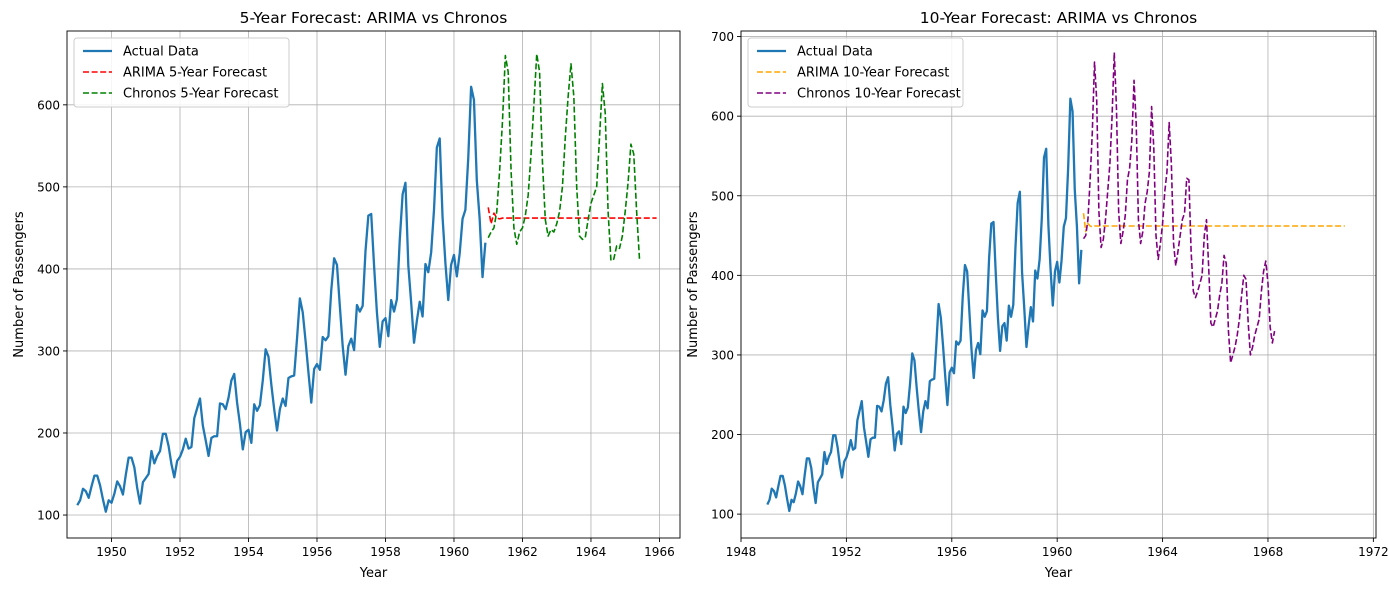 This screenshot has width=1389, height=590. I want to click on x-tick-label: 1948, so click(741, 552).